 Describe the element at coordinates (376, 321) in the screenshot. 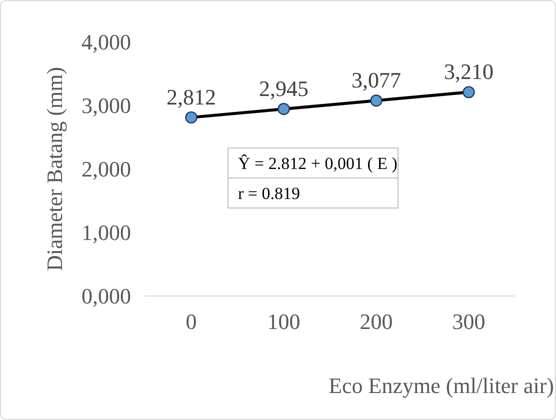

I see `x-tick-label: 200` at that location.